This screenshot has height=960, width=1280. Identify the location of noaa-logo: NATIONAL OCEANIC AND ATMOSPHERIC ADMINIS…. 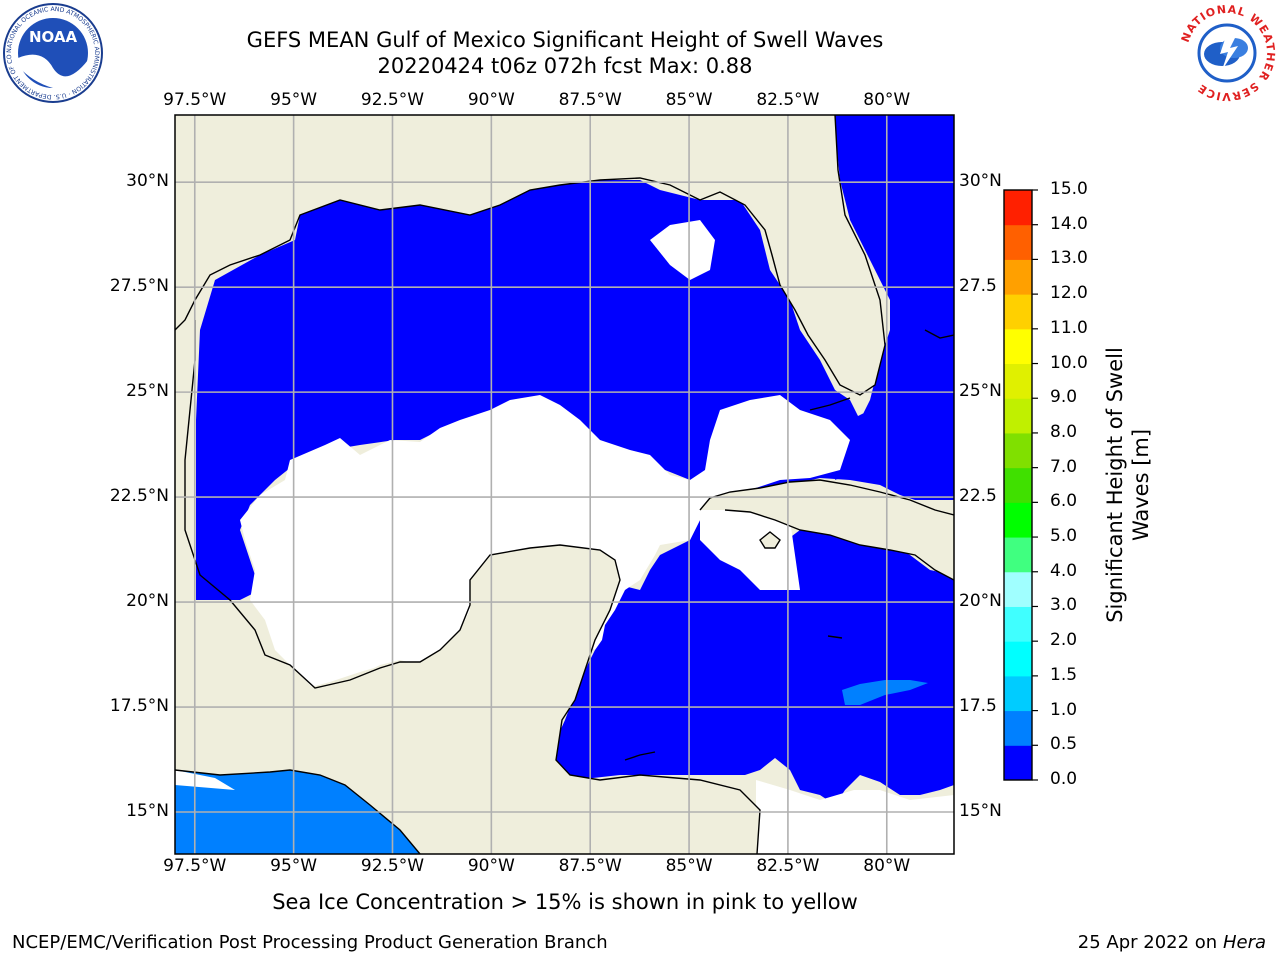
(52, 52).